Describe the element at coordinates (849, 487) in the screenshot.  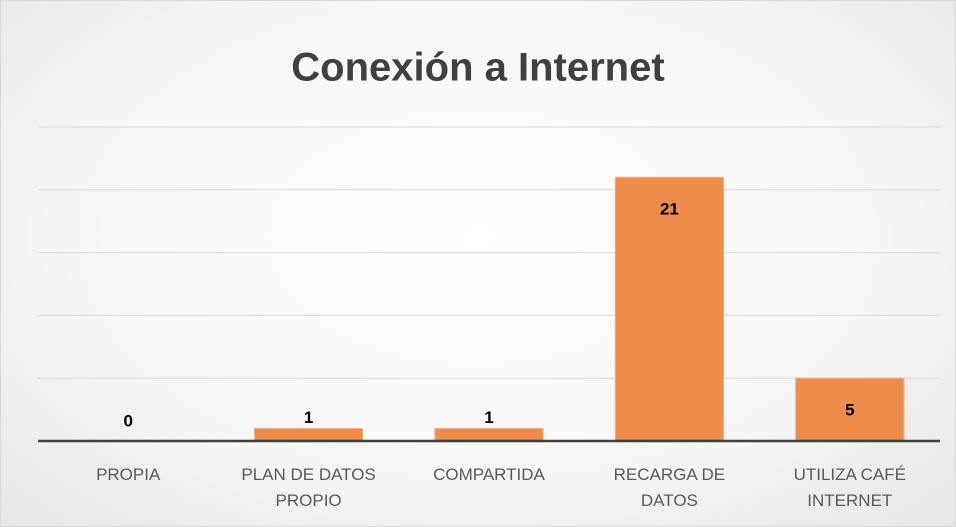
I see `x-tick-label: UTILIZA CAFÉ INTERNET` at that location.